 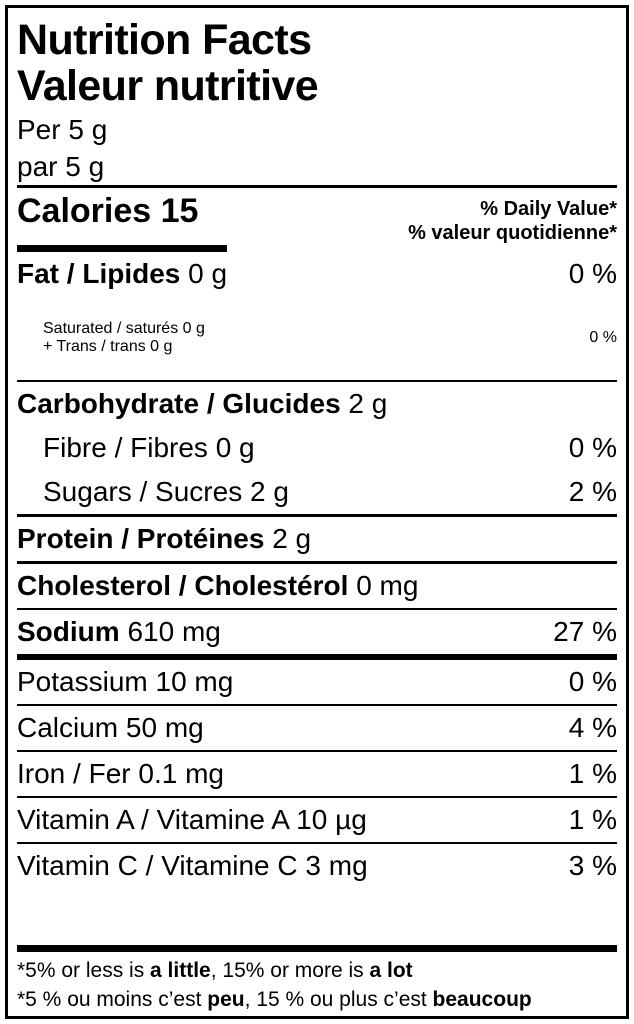 What do you see at coordinates (290, 970) in the screenshot?
I see `footnote-en-part2: , 15% or more is` at bounding box center [290, 970].